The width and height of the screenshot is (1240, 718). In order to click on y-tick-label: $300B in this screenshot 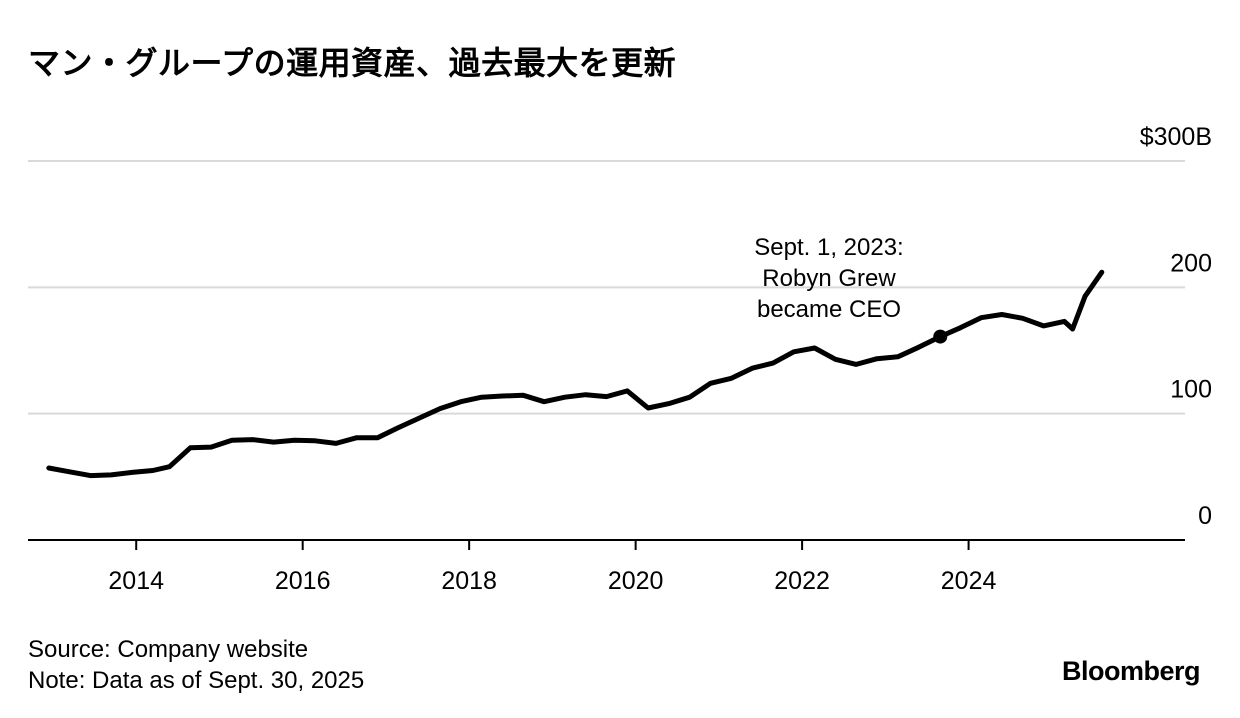, I will do `click(1176, 137)`.